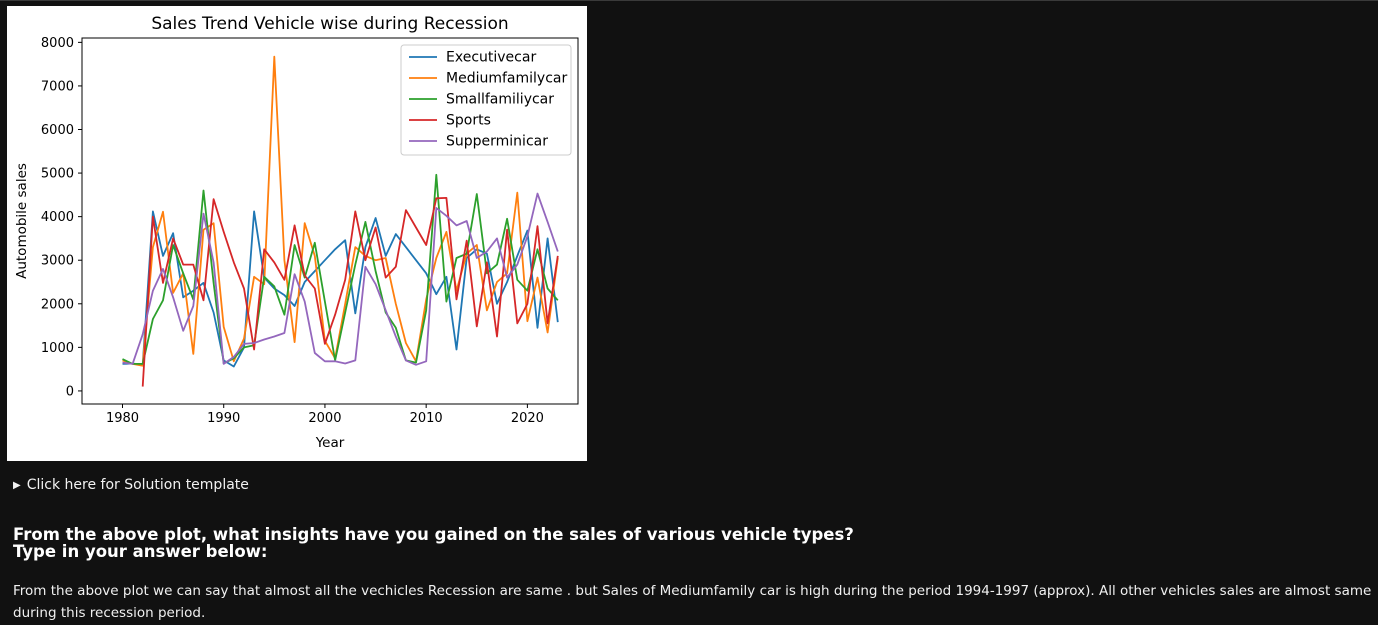 The height and width of the screenshot is (625, 1378). Describe the element at coordinates (70, 391) in the screenshot. I see `y-tick-label: 0` at that location.